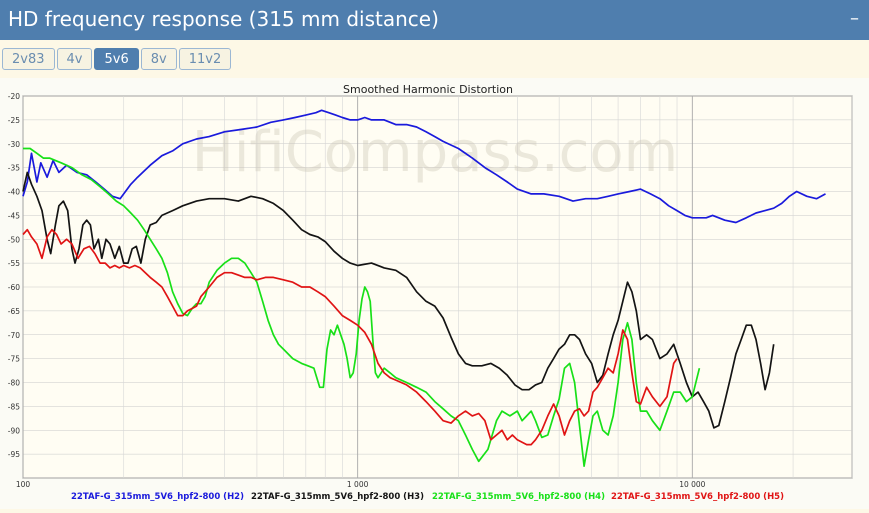 This screenshot has width=869, height=513. I want to click on x-tick-label: 100, so click(23, 484).